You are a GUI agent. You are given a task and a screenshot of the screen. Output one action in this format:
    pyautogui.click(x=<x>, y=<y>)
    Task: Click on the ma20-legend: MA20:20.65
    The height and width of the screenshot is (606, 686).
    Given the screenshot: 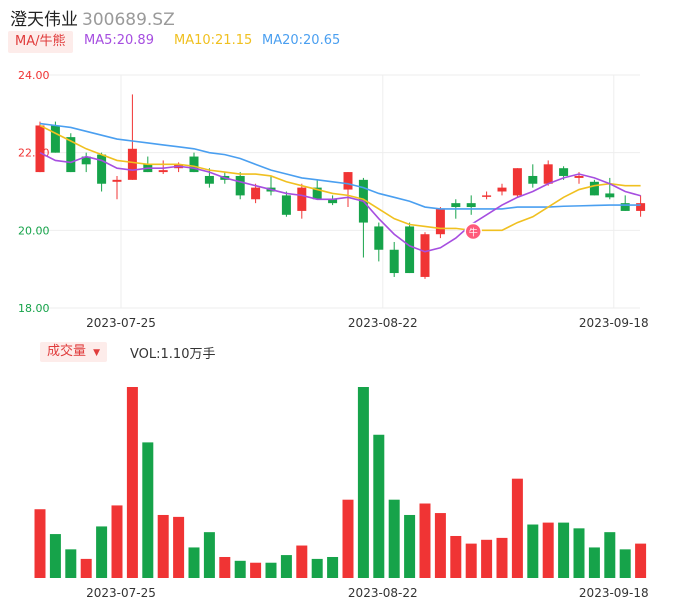 What is the action you would take?
    pyautogui.click(x=301, y=40)
    